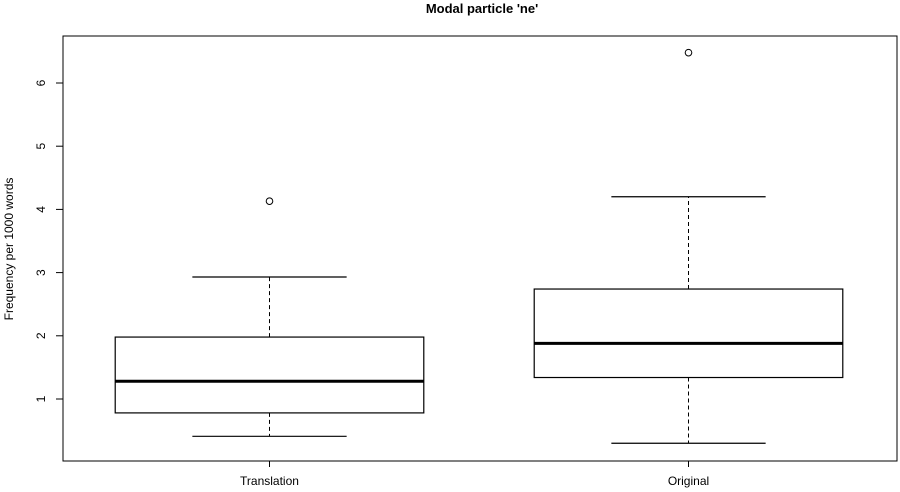  Describe the element at coordinates (9, 249) in the screenshot. I see `y-axis-label: Frequency per 1000 words` at that location.